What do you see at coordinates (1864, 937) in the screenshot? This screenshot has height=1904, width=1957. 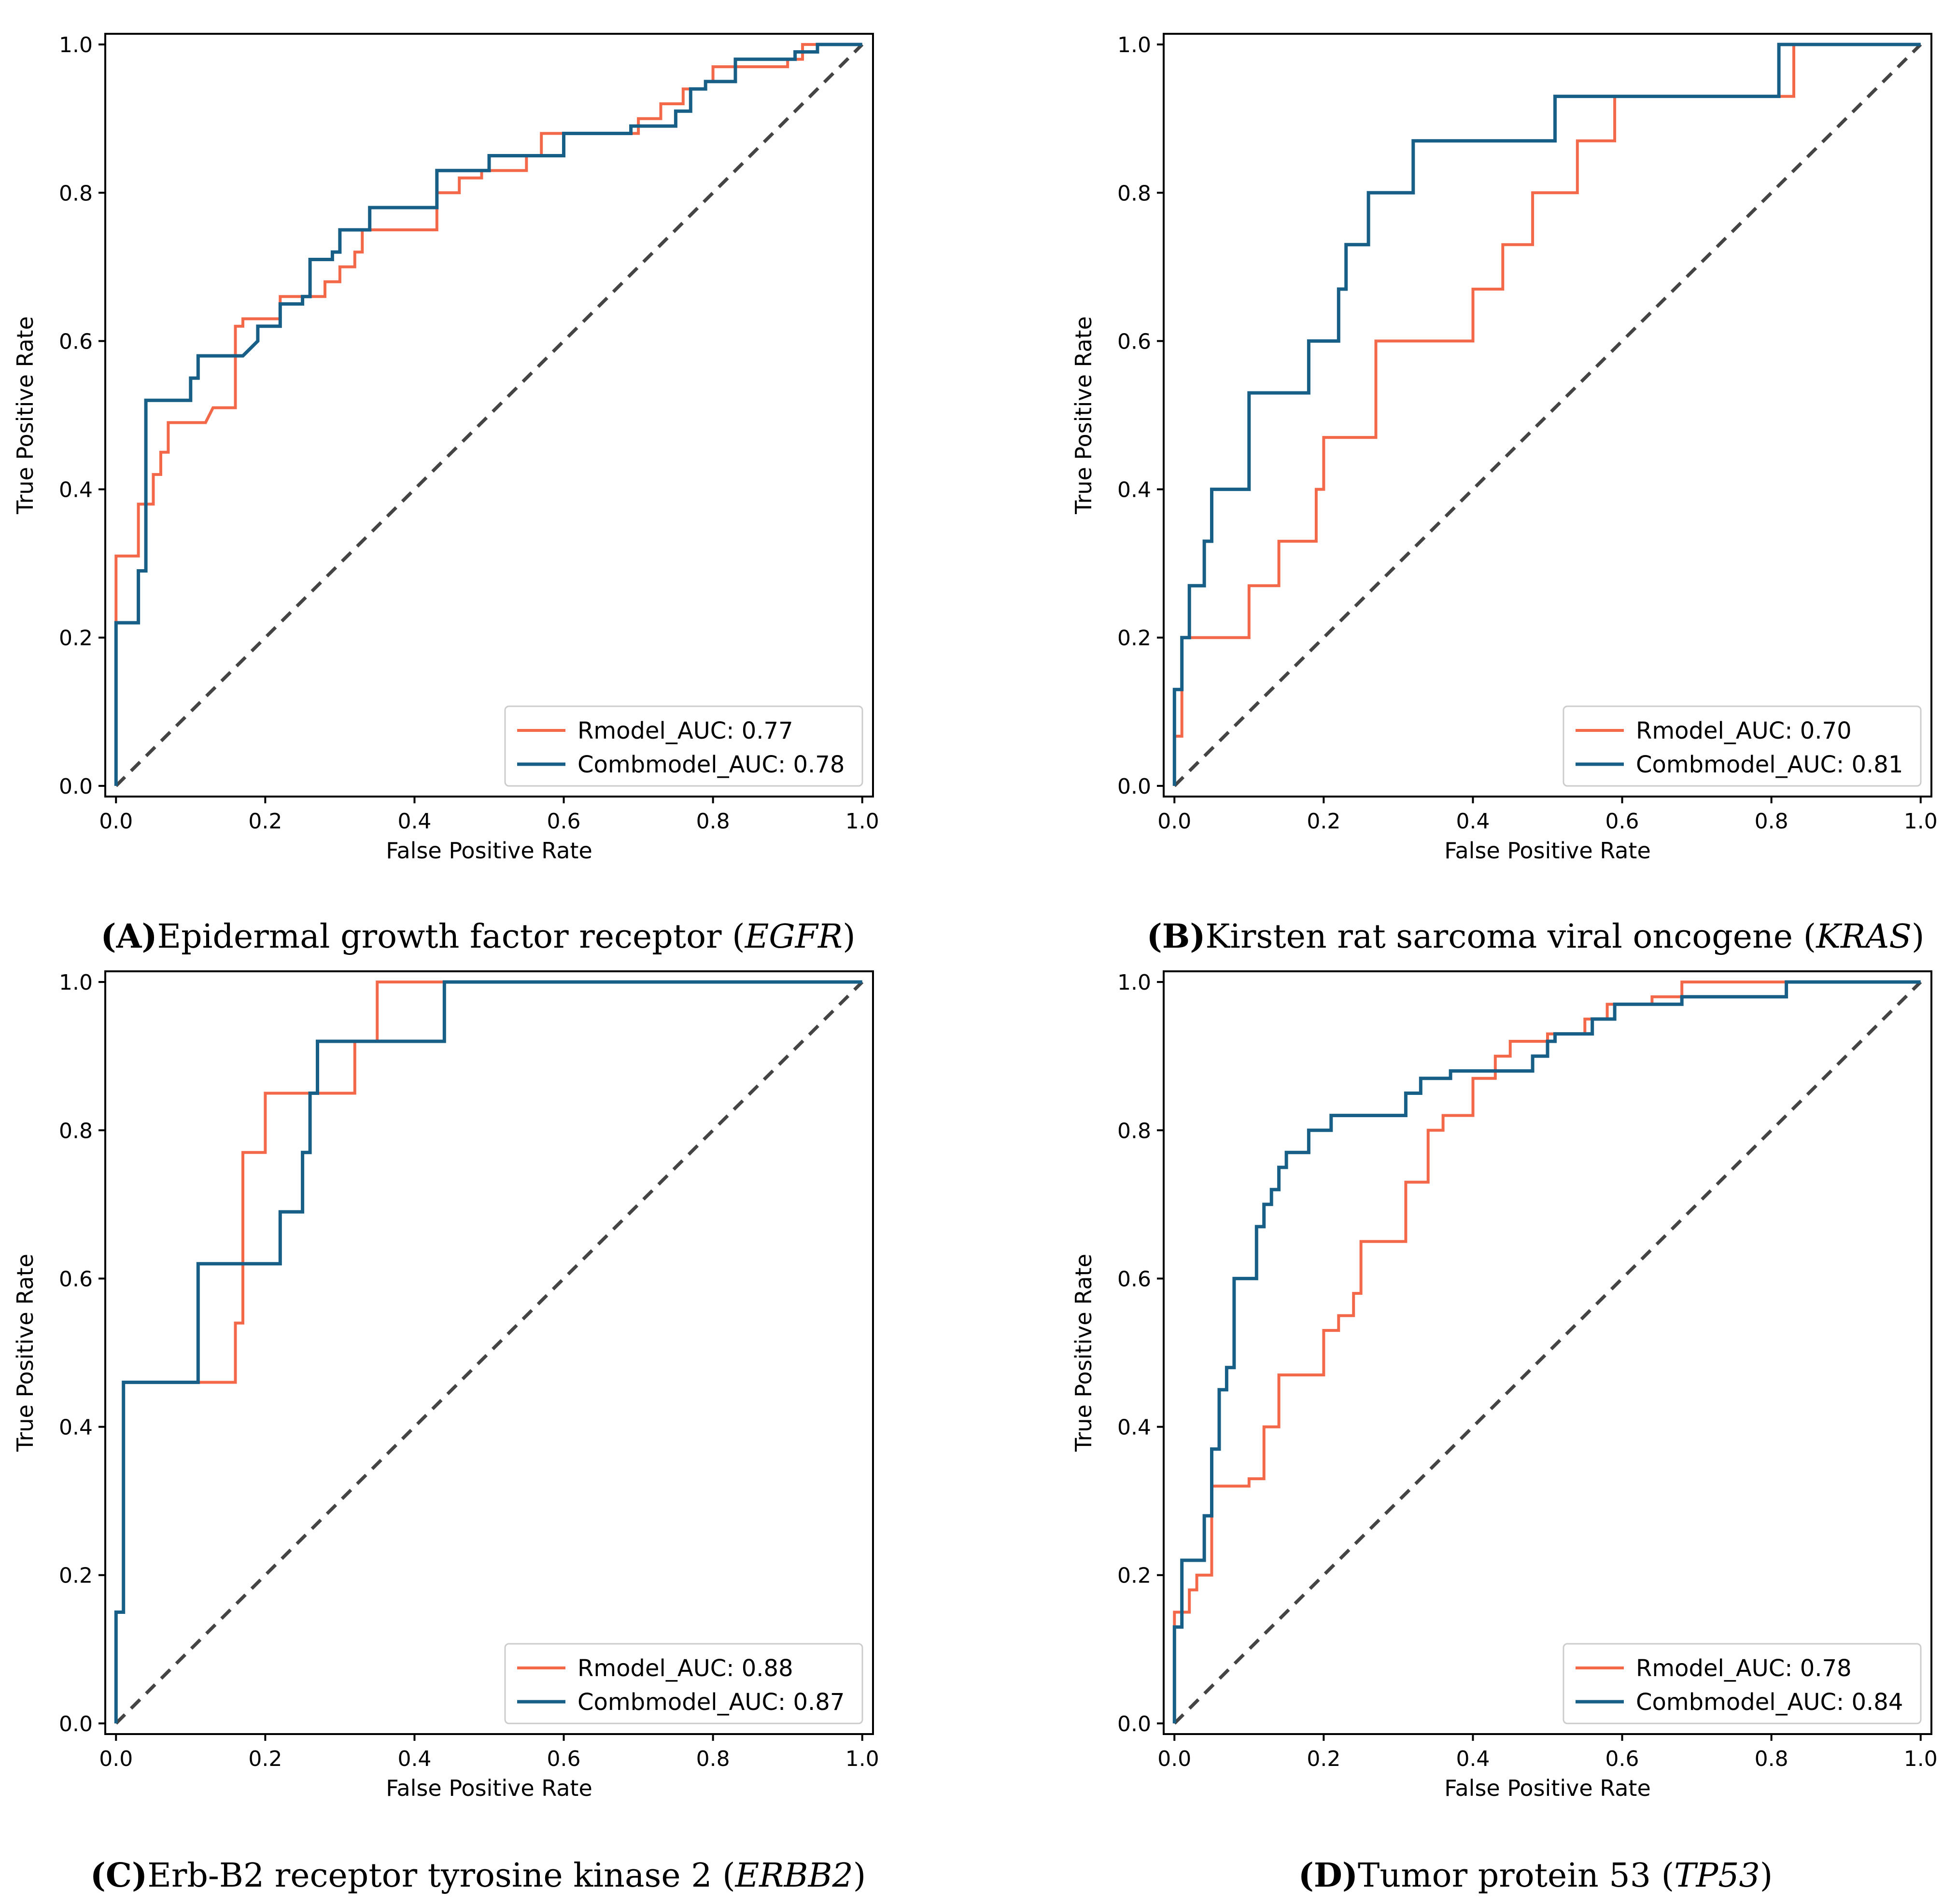 I see `caption-b-abbr: KRAS` at bounding box center [1864, 937].